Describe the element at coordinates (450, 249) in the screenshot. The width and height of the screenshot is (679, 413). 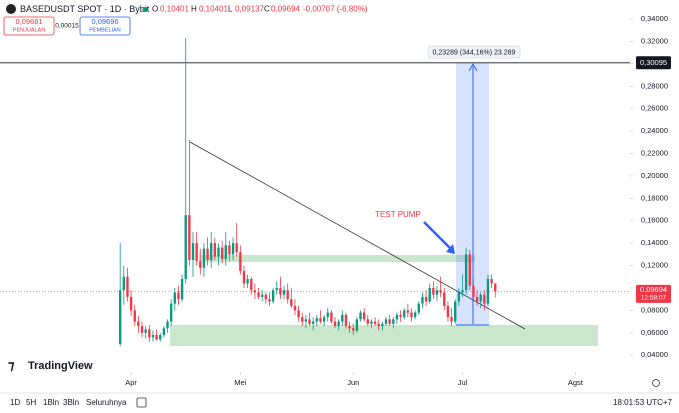
I see `pump-arrowhead` at that location.